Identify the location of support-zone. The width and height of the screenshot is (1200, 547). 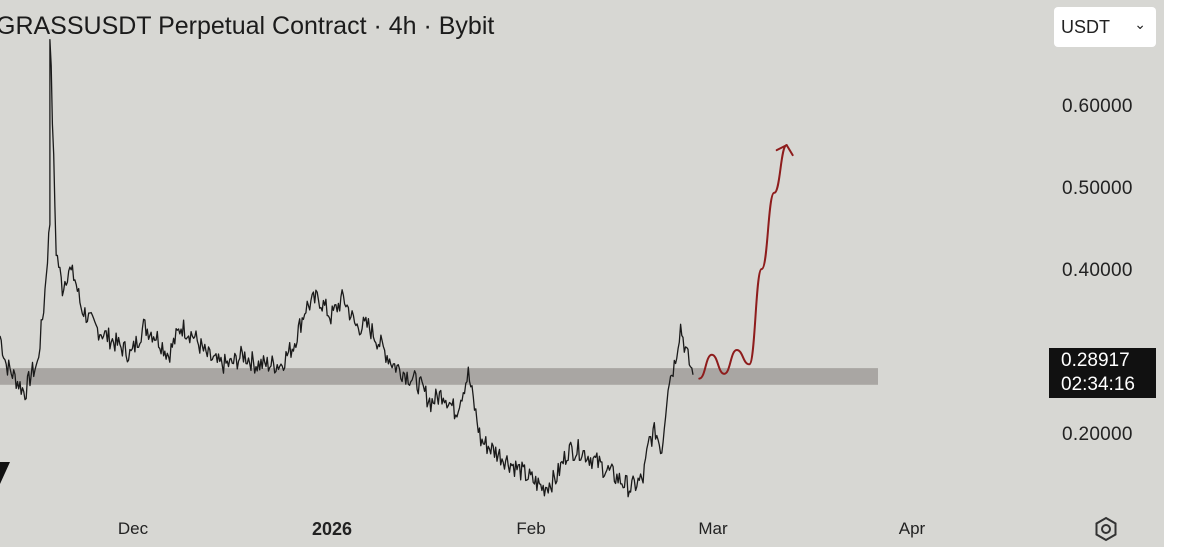
(439, 376).